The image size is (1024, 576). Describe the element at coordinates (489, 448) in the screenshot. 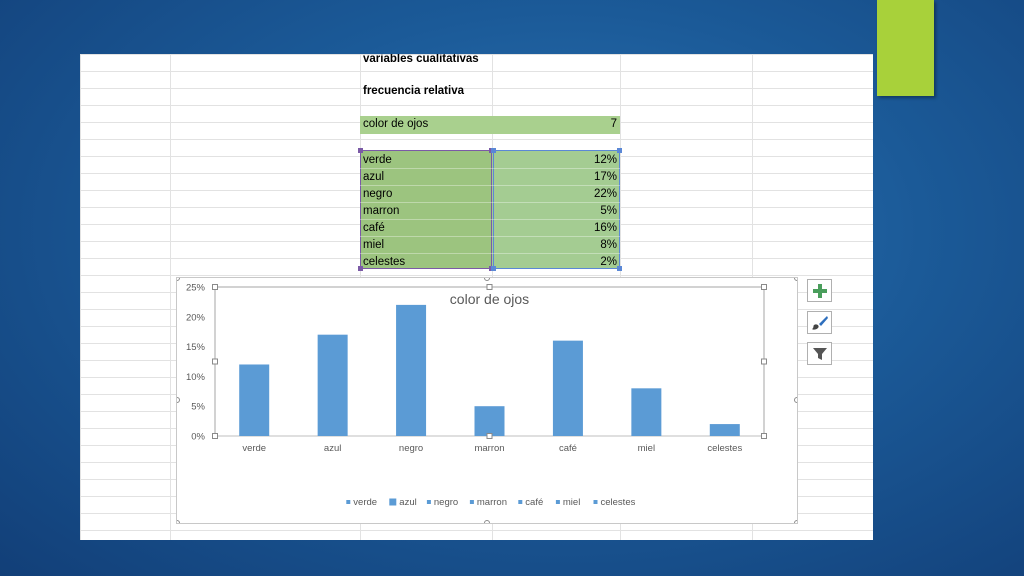

I see `x-tick-label: marron` at that location.